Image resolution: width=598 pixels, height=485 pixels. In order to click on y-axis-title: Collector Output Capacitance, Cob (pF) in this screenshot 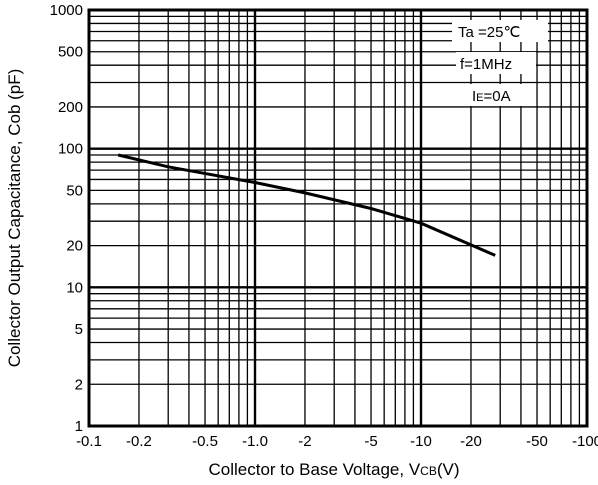, I will do `click(14, 218)`.